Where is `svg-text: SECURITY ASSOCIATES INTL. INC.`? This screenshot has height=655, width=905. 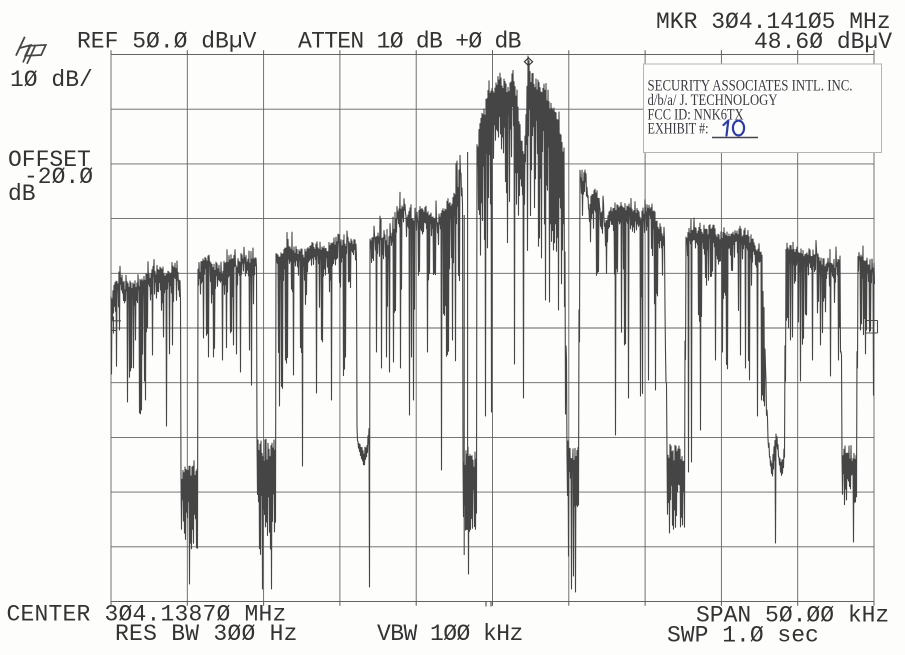
svg-text: SECURITY ASSOCIATES INTL. INC. is located at coordinates (750, 86).